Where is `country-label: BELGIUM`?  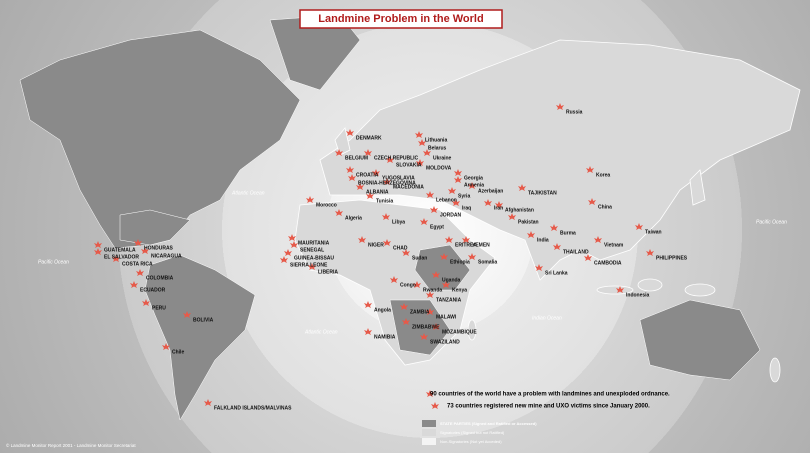
country-label: BELGIUM is located at coordinates (356, 158).